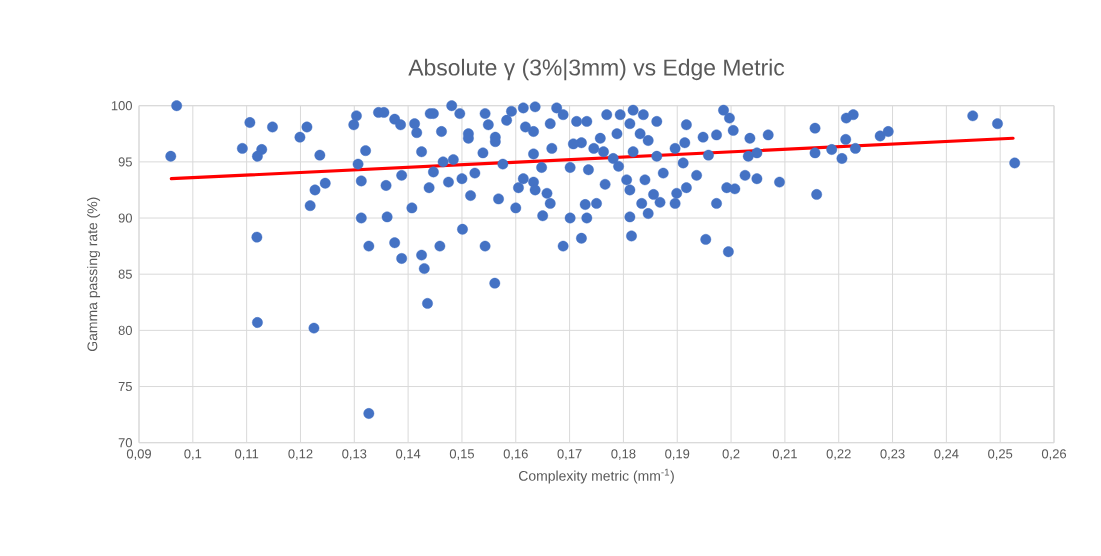 The width and height of the screenshot is (1101, 556). Describe the element at coordinates (461, 454) in the screenshot. I see `x-tick-label: 0,15` at that location.